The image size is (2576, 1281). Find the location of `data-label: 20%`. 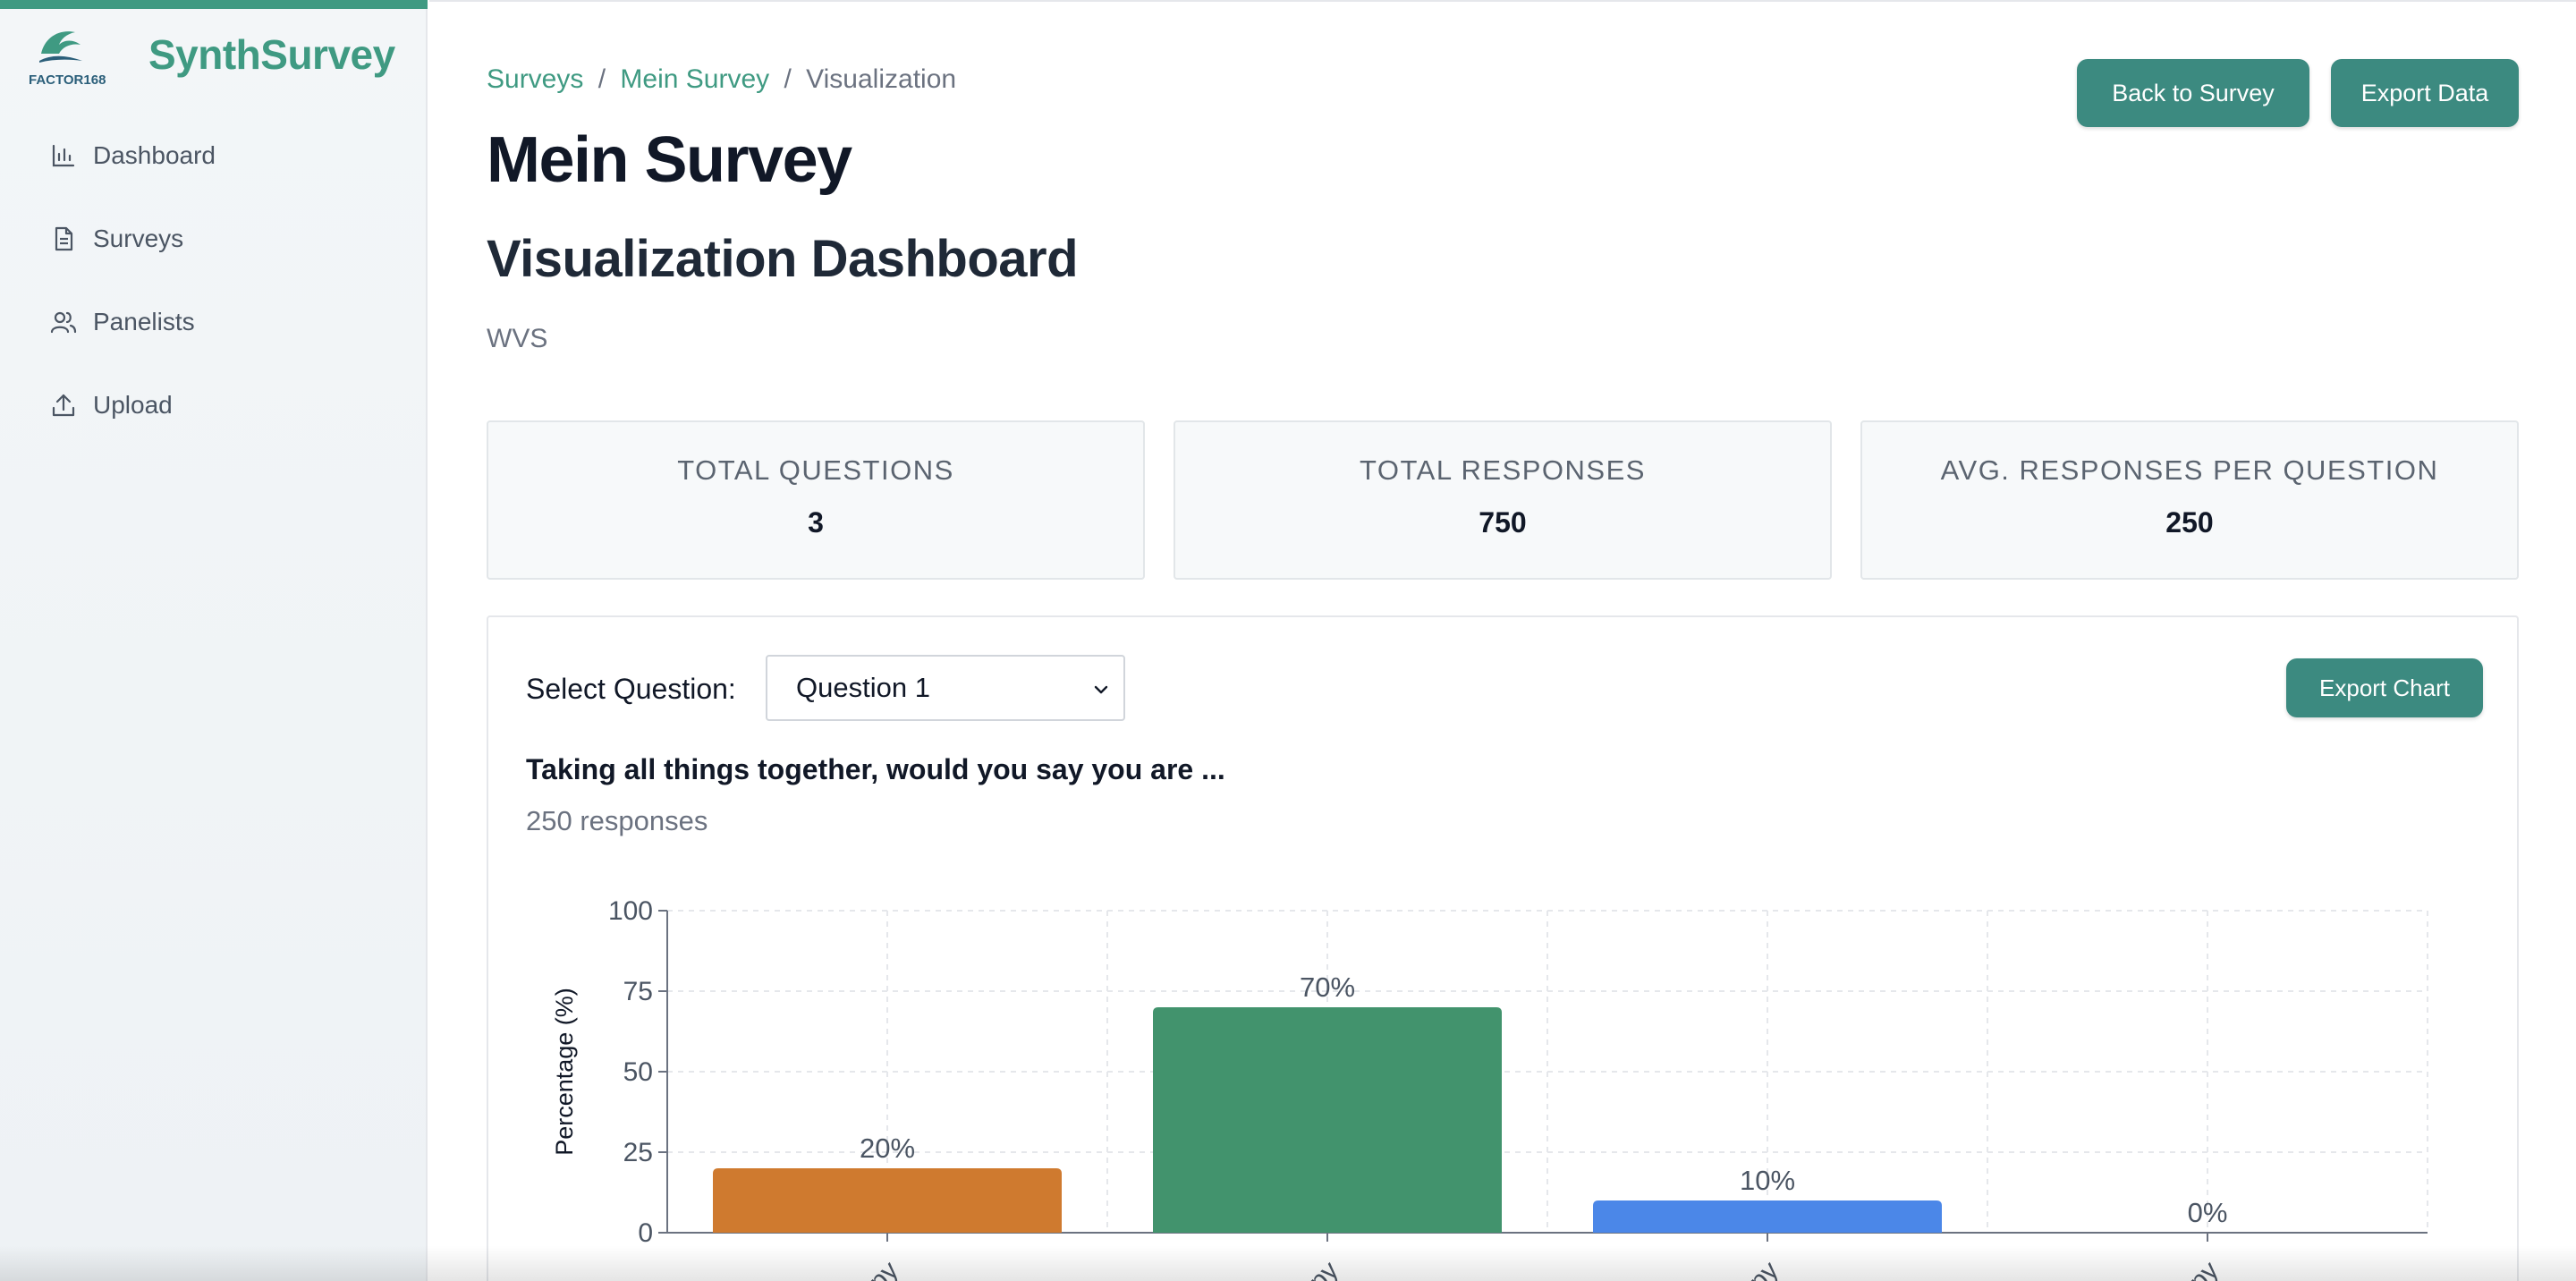

data-label: 20% is located at coordinates (887, 1148).